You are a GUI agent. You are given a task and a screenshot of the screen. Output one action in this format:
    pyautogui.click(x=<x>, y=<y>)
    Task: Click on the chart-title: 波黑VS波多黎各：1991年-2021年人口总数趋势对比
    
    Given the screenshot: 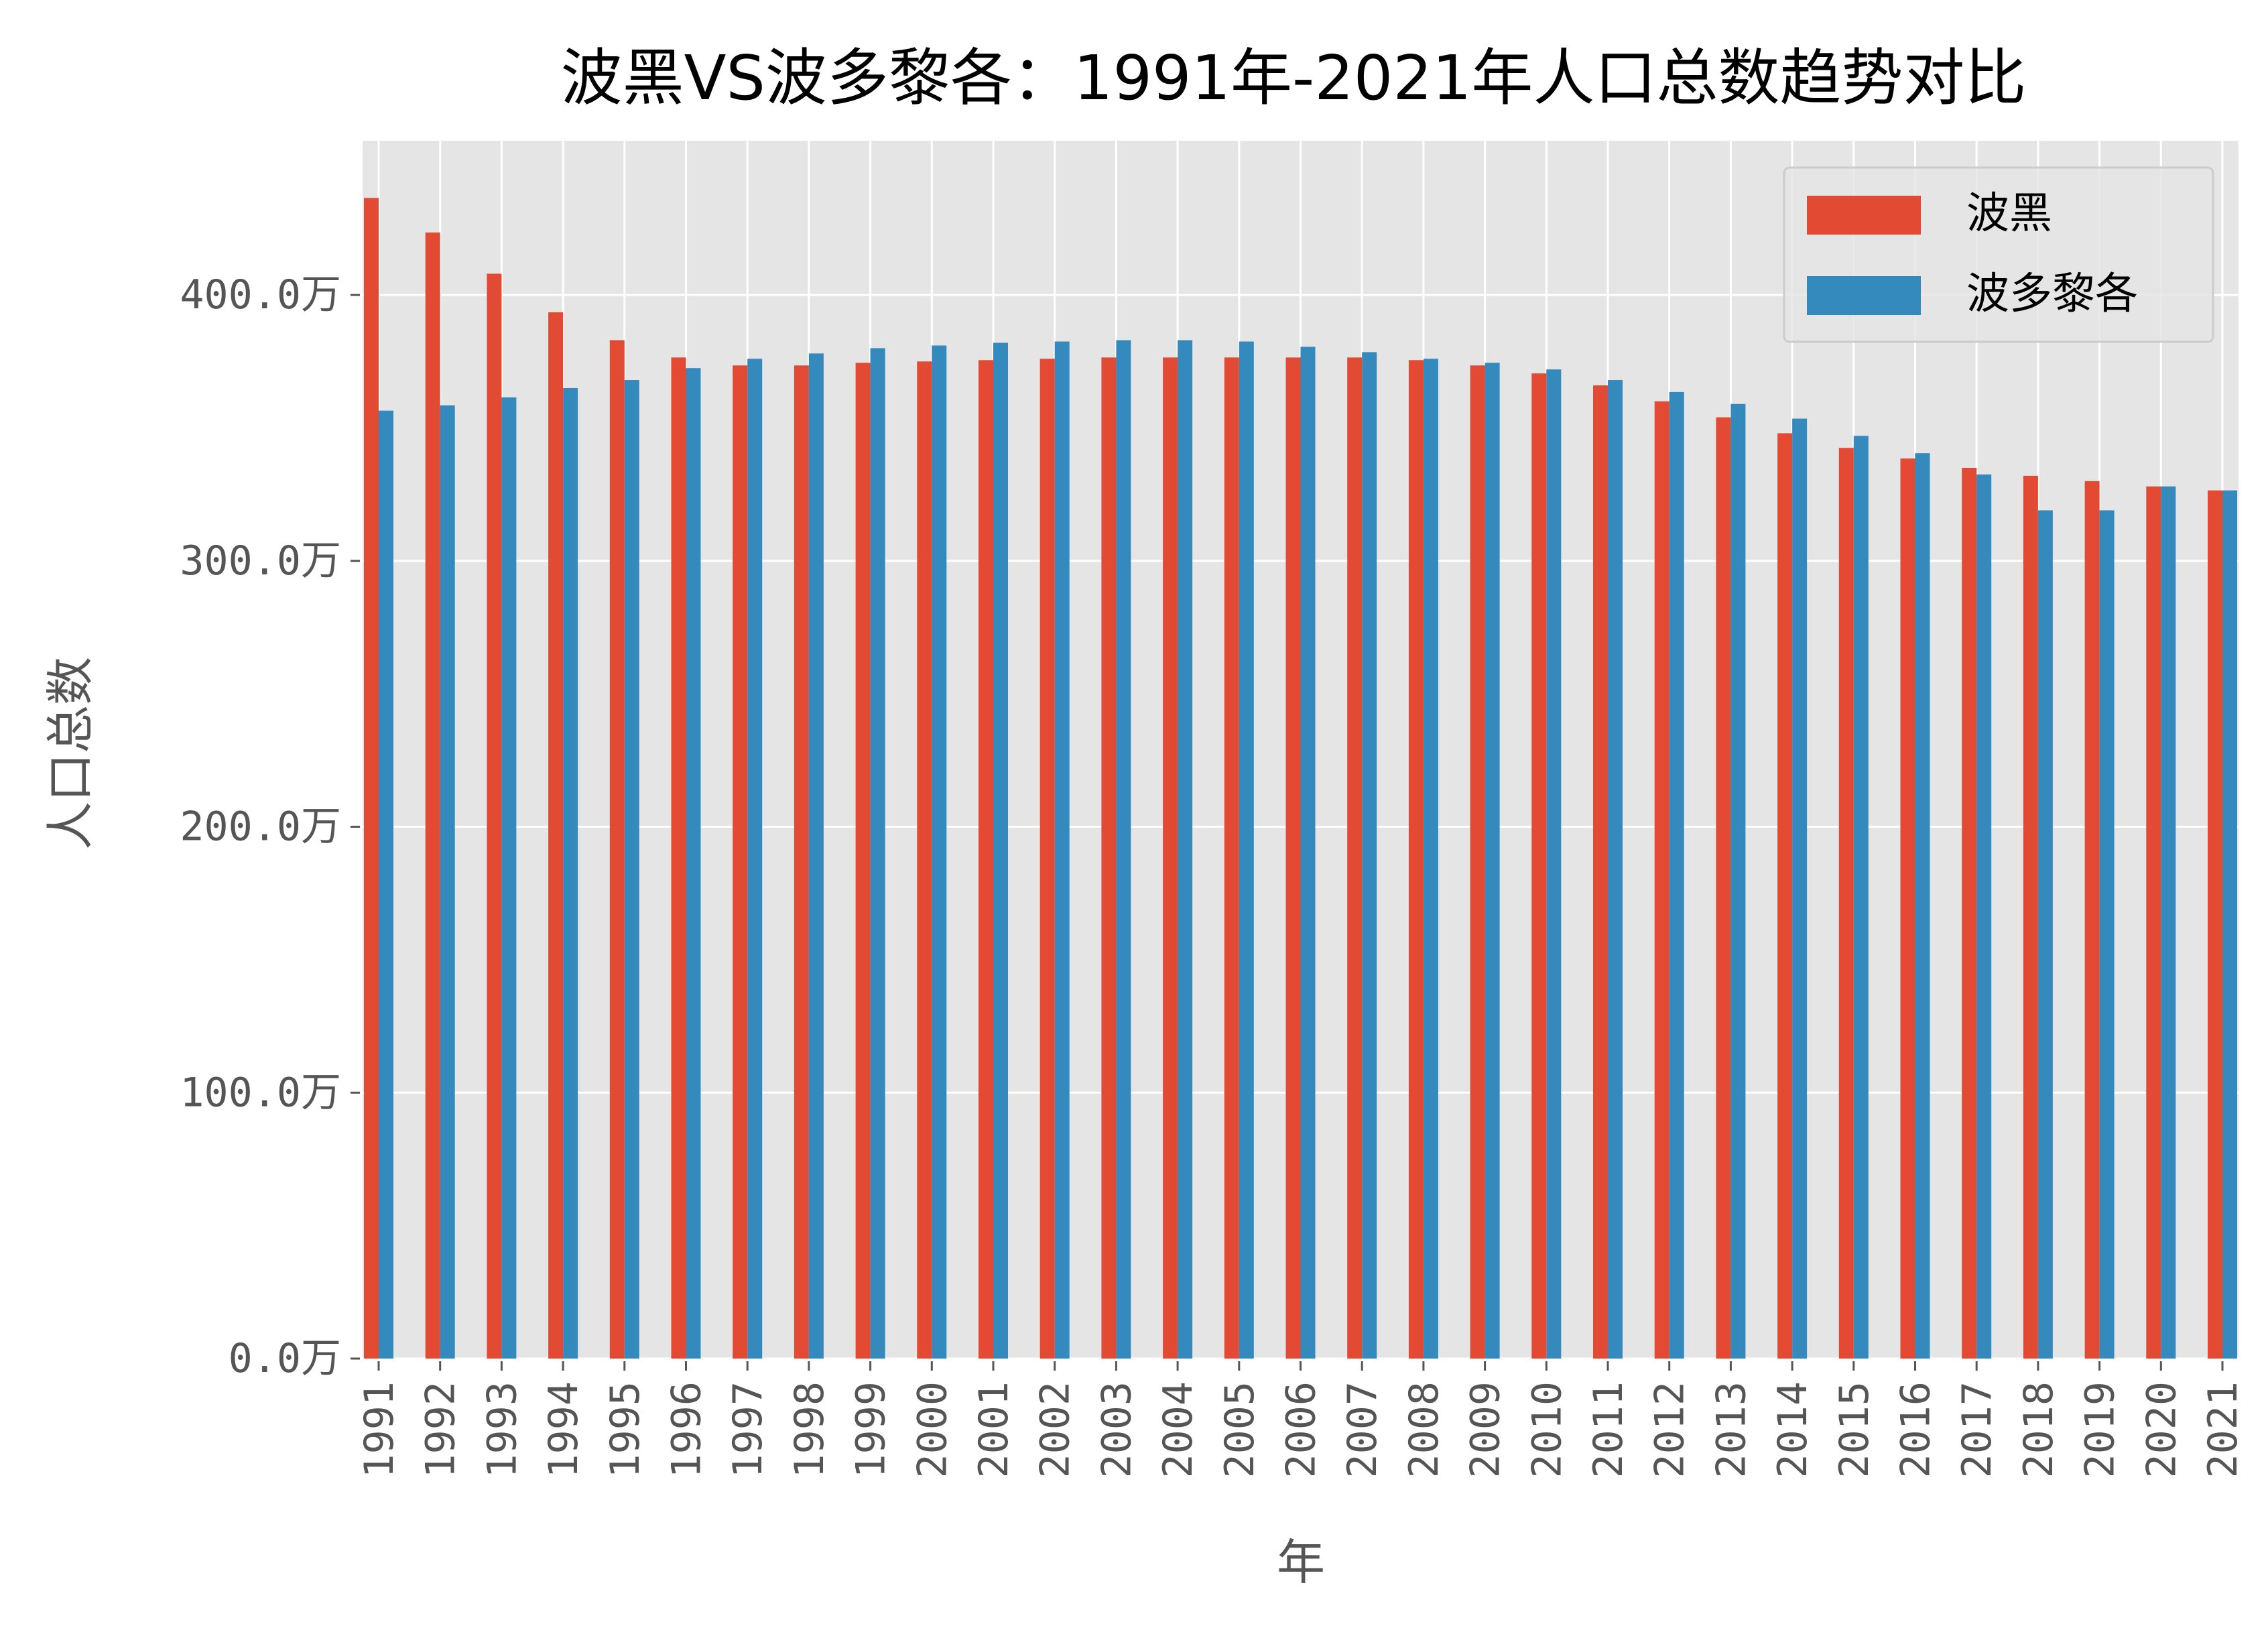 What is the action you would take?
    pyautogui.click(x=1294, y=78)
    